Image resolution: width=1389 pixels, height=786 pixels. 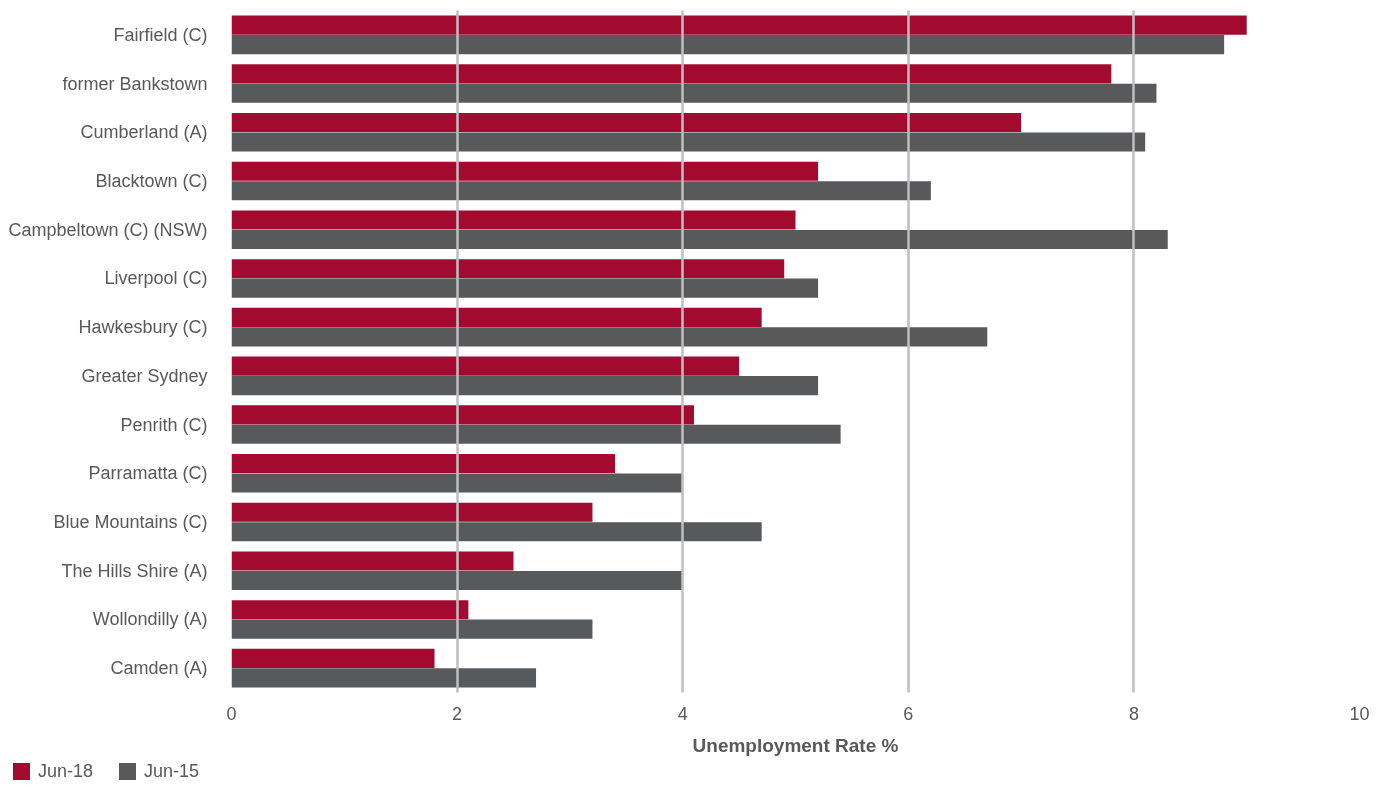 What do you see at coordinates (66, 772) in the screenshot?
I see `legend-label: Jun-18` at bounding box center [66, 772].